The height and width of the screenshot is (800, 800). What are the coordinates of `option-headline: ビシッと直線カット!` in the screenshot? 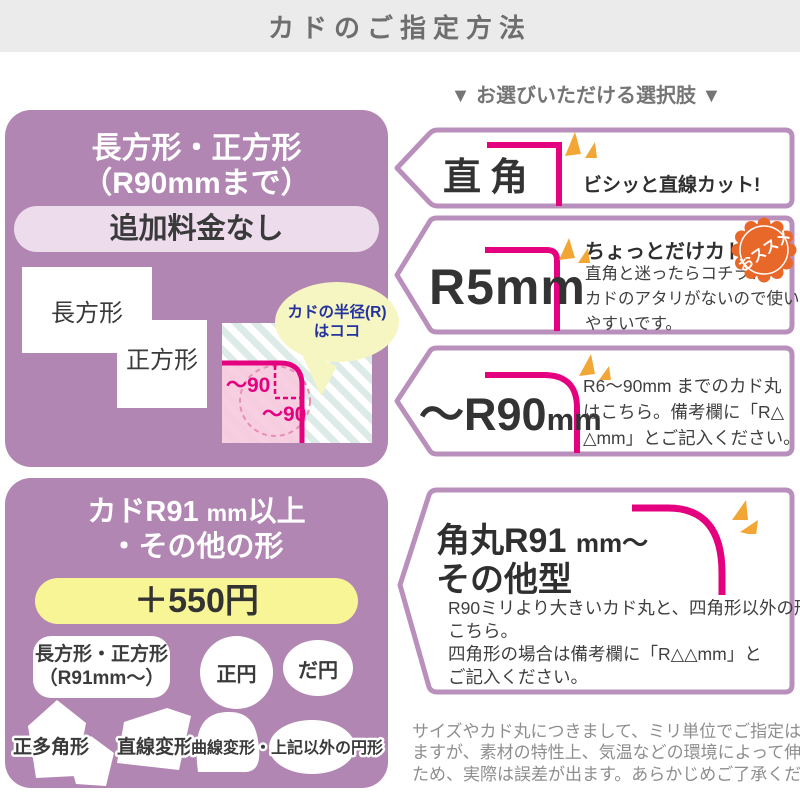 It's located at (672, 185).